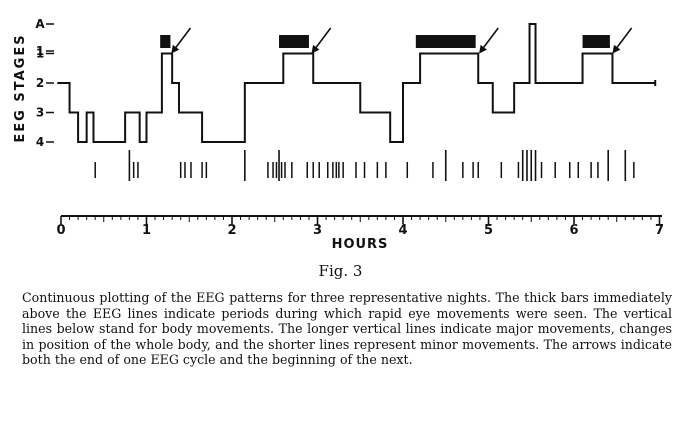  I want to click on y-tick-label: A, so click(40, 24).